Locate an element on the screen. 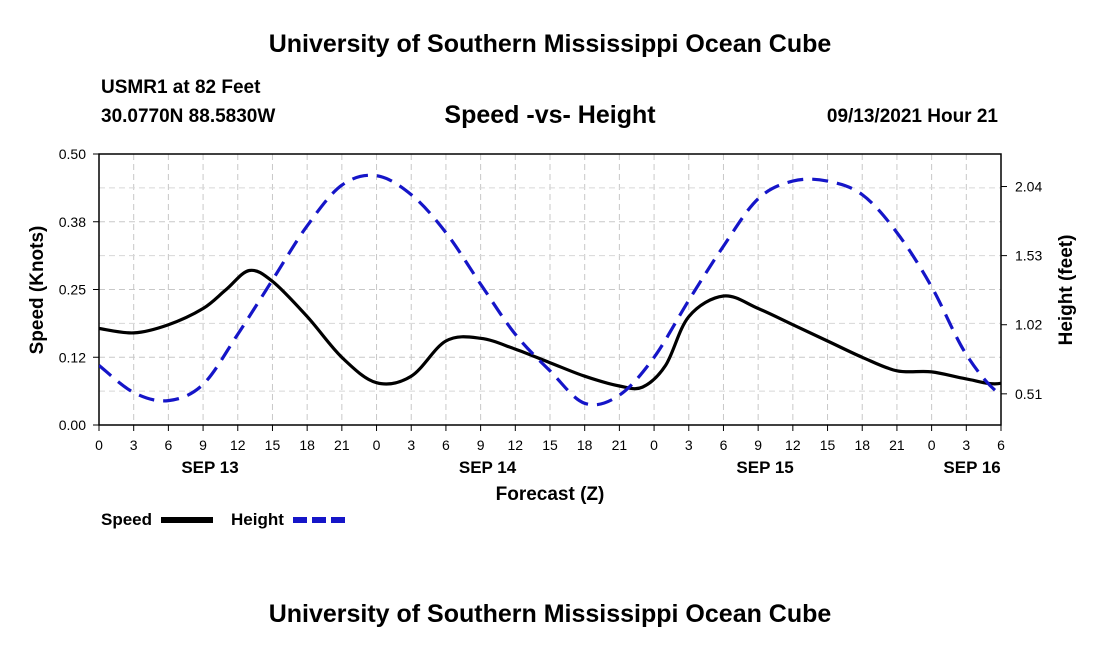 The image size is (1100, 650). y2-axis-label: Height (feet) is located at coordinates (1066, 290).